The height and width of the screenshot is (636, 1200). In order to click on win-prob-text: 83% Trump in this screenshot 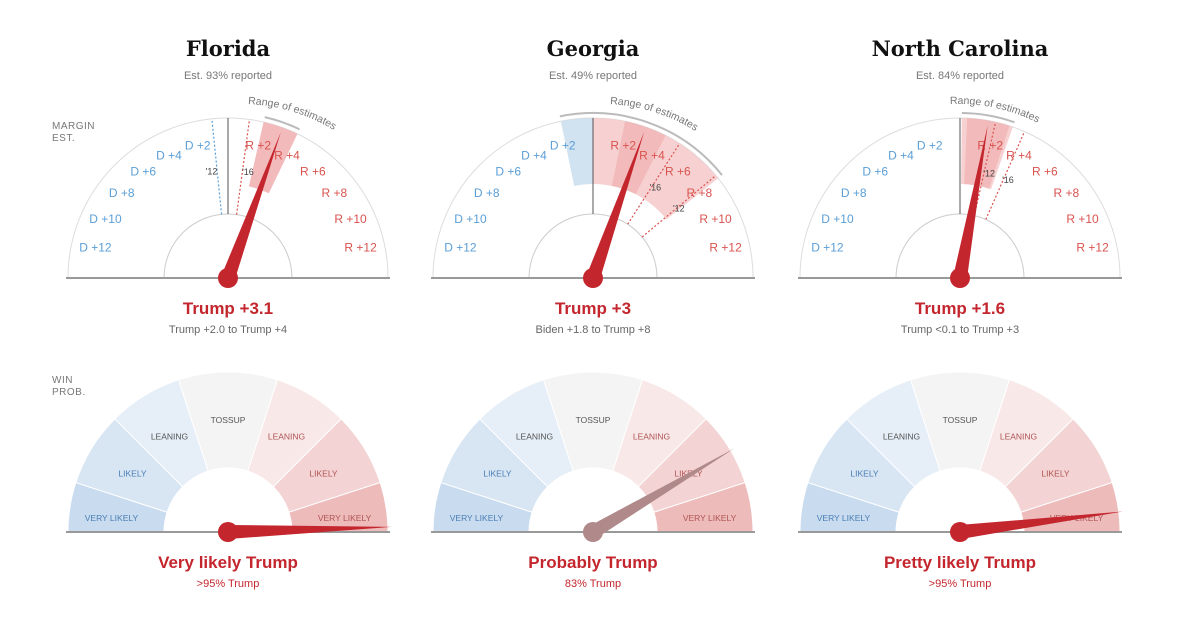, I will do `click(593, 584)`.